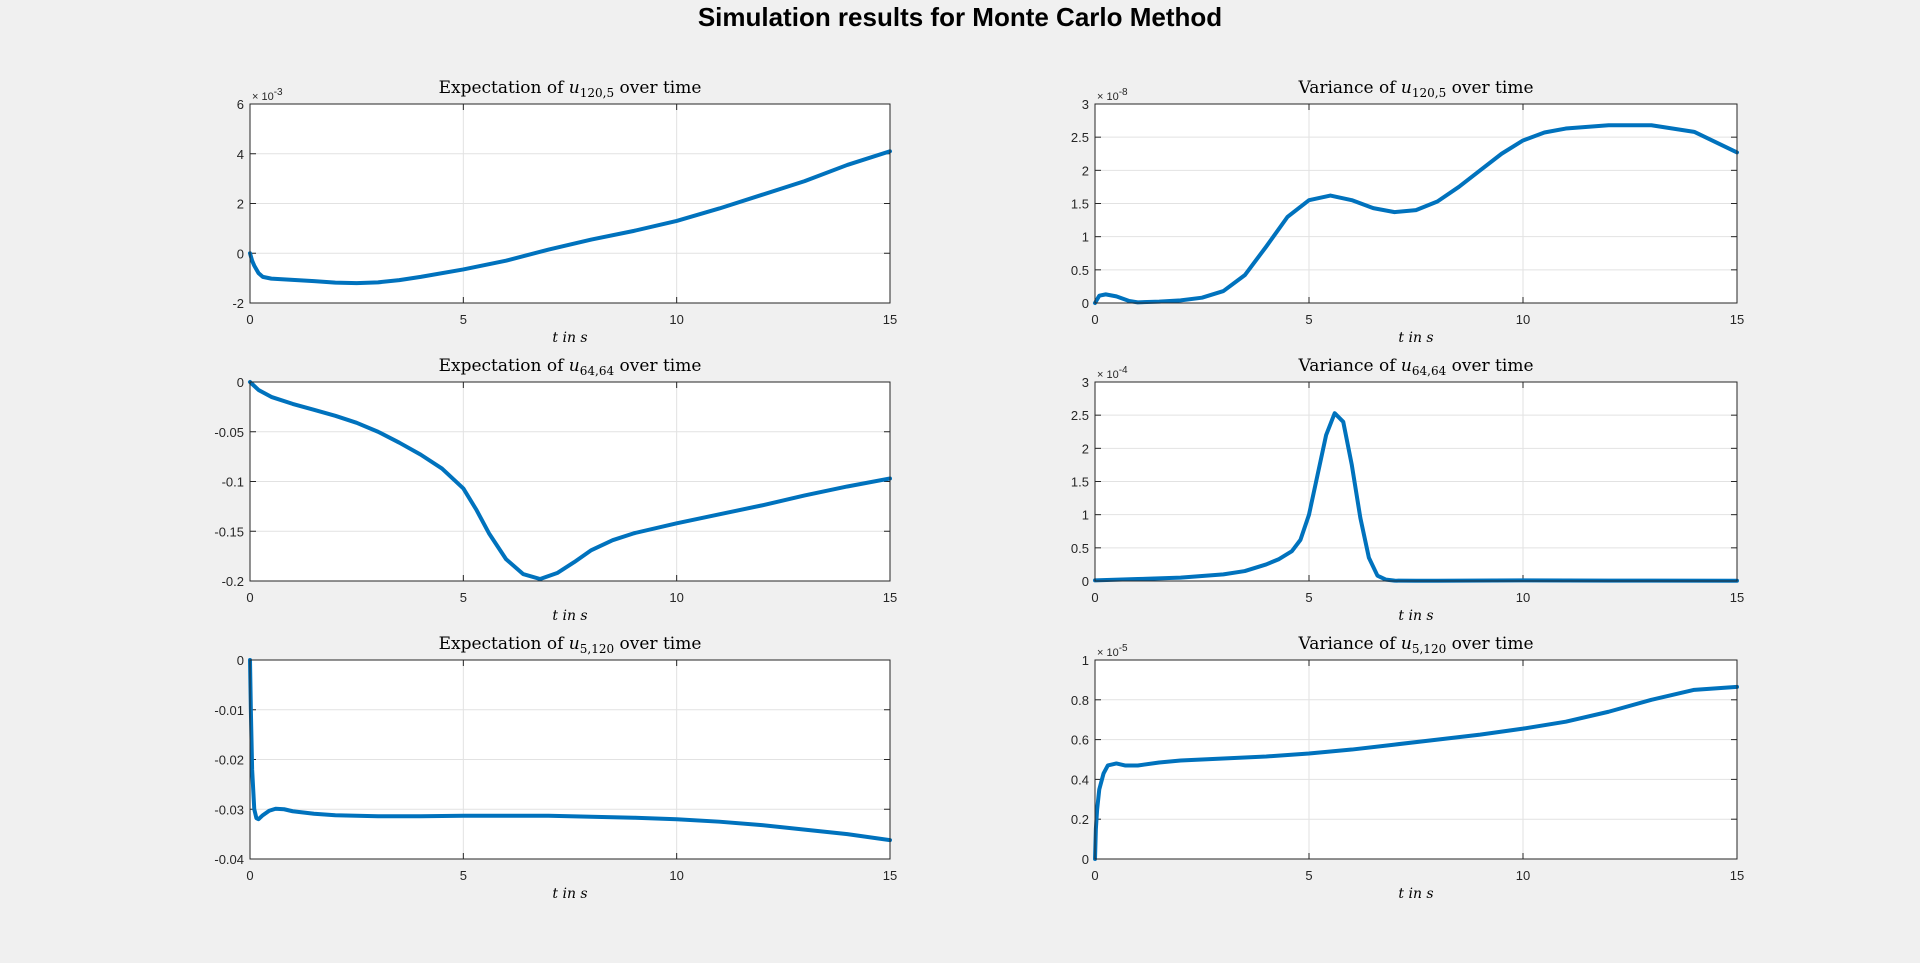 The width and height of the screenshot is (1920, 963). What do you see at coordinates (267, 95) in the screenshot?
I see `axis-exponent-label: × 10⁻³` at bounding box center [267, 95].